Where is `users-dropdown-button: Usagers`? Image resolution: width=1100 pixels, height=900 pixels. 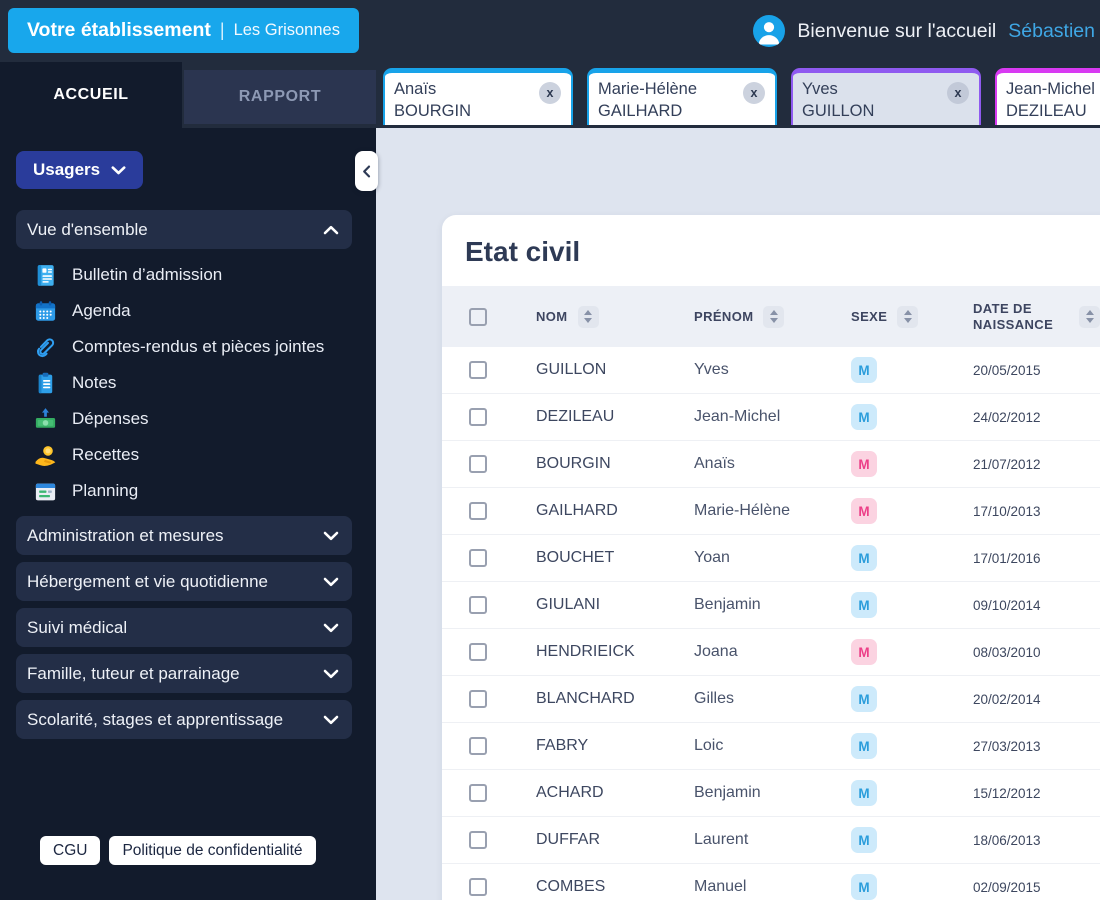 users-dropdown-button: Usagers is located at coordinates (80, 170).